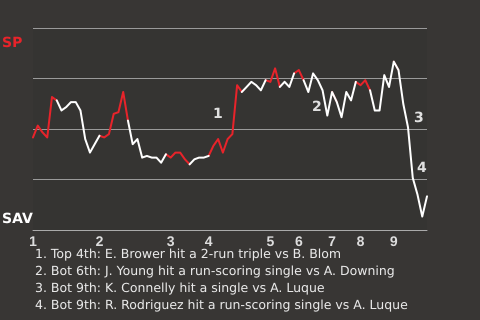 This screenshot has width=480, height=320. Describe the element at coordinates (221, 304) in the screenshot. I see `text: 4. Bot 9th: R. Rodriguez hit a run-scoring single vs A. Luque` at that location.